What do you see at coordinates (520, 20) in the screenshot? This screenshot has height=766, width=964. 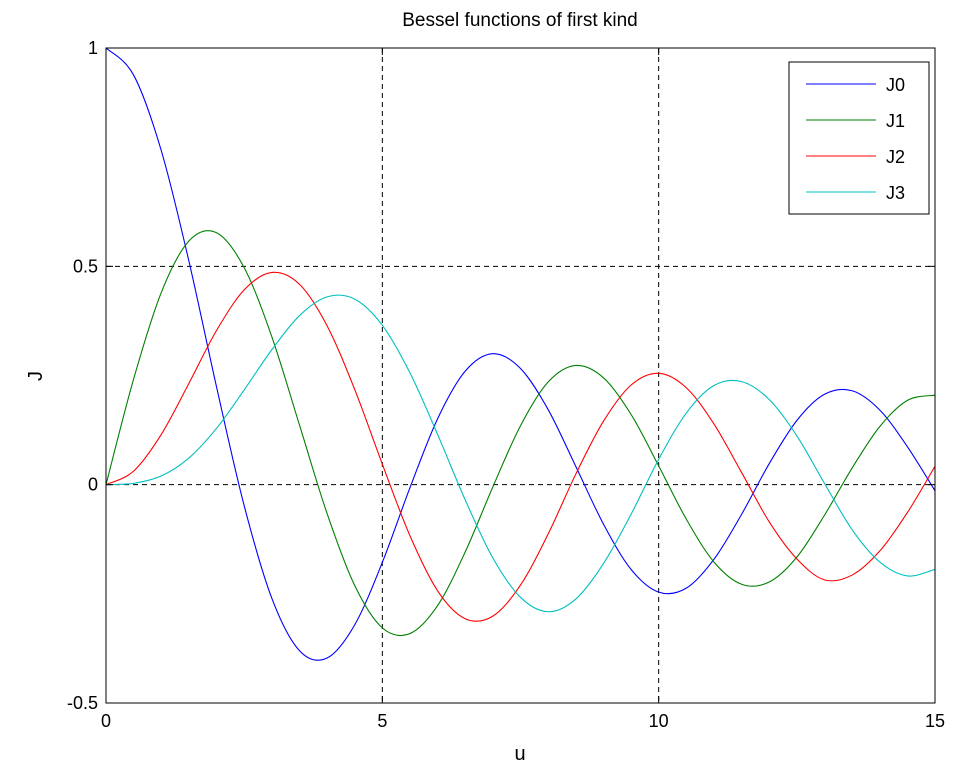 I see `chart-title: Bessel functions of first kind` at bounding box center [520, 20].